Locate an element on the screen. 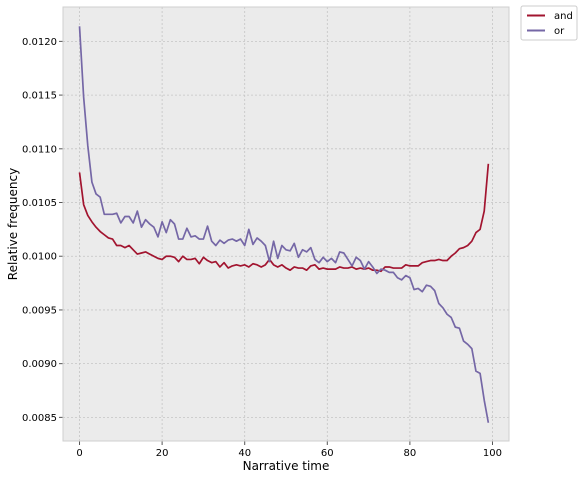  y-tick-label: 0.0100 is located at coordinates (39, 257).